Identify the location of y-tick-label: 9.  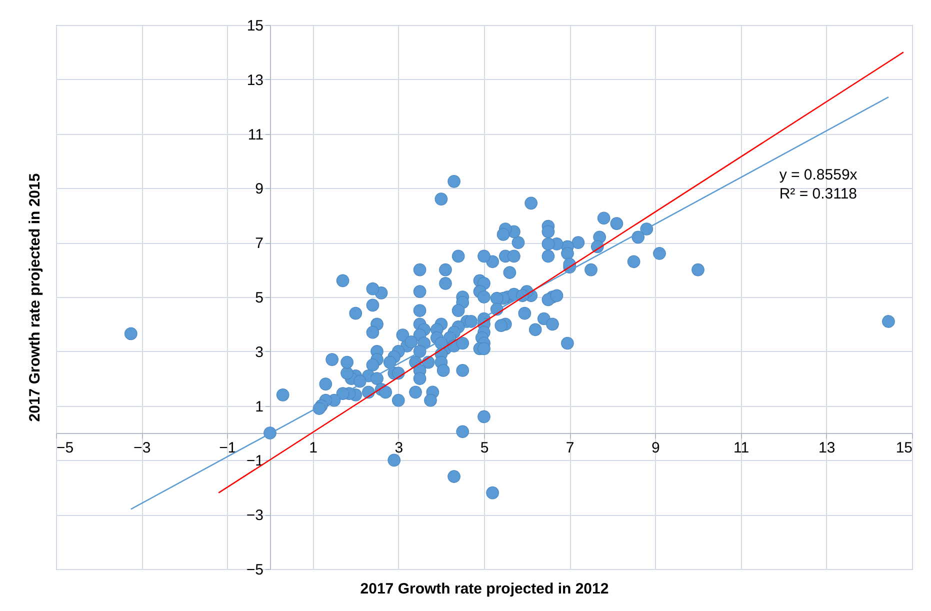
(259, 189).